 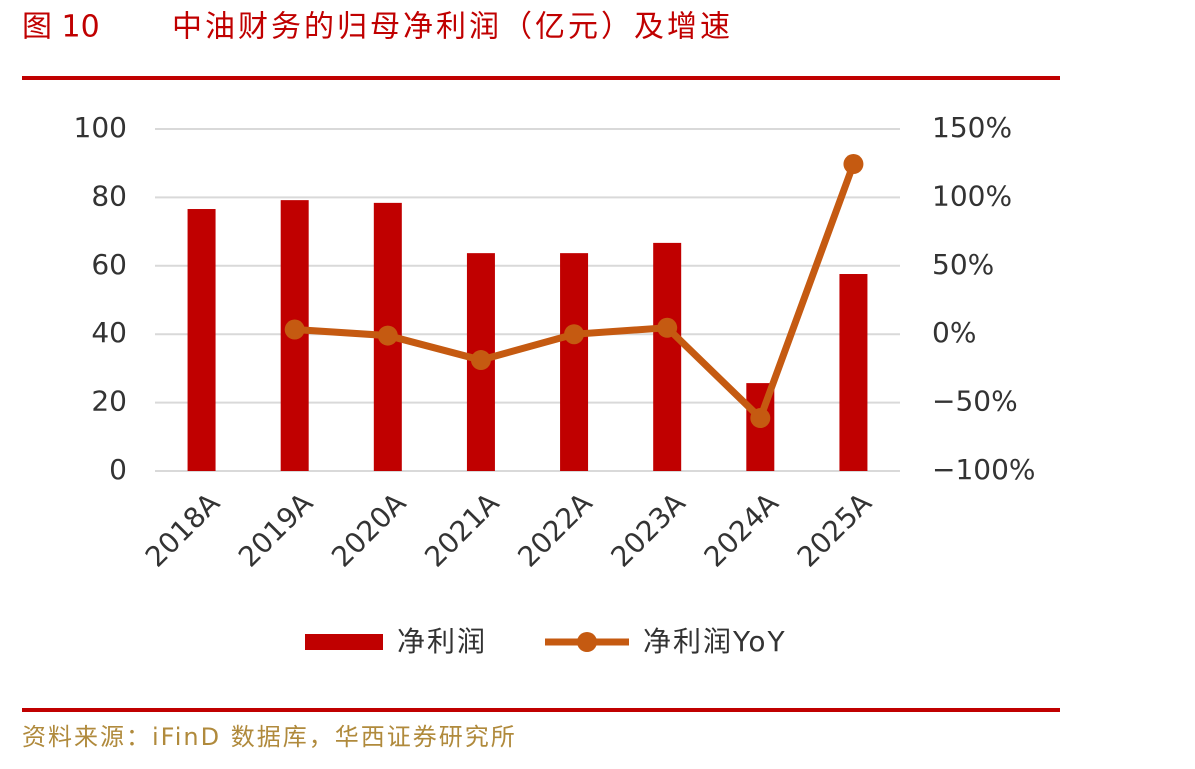 I want to click on x-tick-label: 2024A, so click(x=741, y=529).